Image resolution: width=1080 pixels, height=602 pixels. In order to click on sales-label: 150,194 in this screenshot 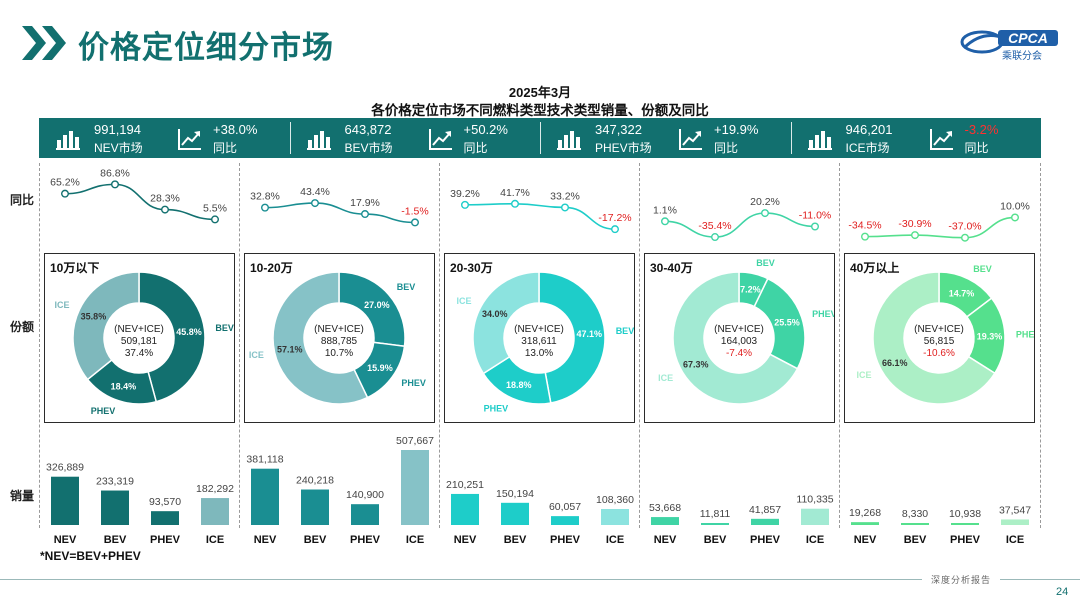, I will do `click(515, 494)`.